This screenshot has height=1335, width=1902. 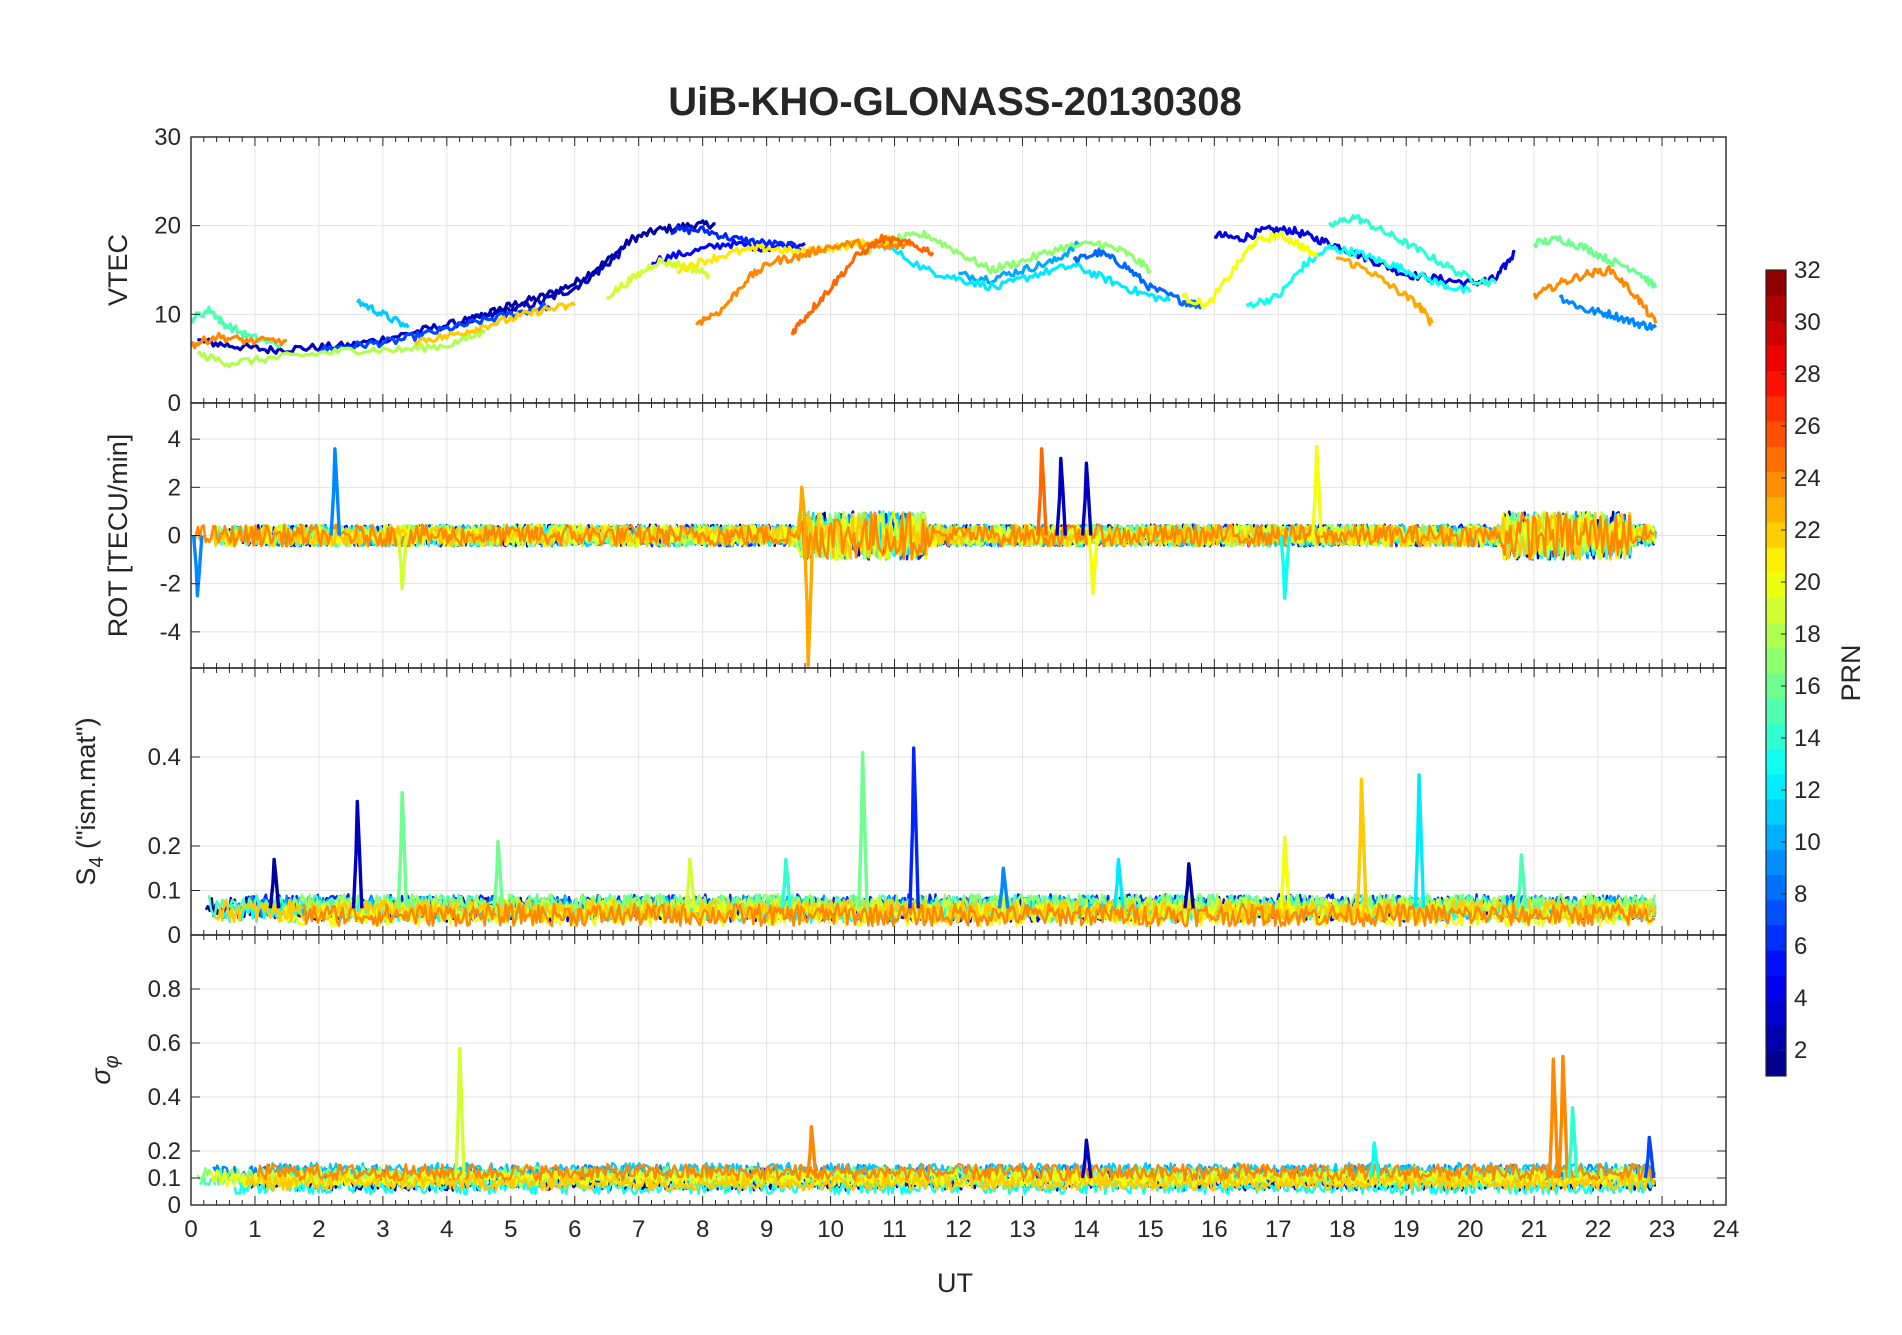 I want to click on colorbar-label: PRN, so click(x=1851, y=672).